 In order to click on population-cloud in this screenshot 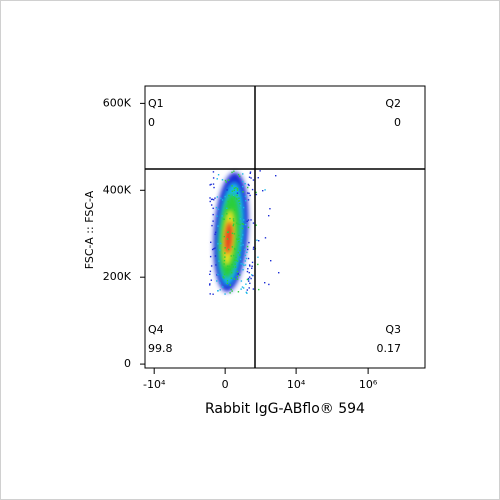, I will do `click(231, 232)`.